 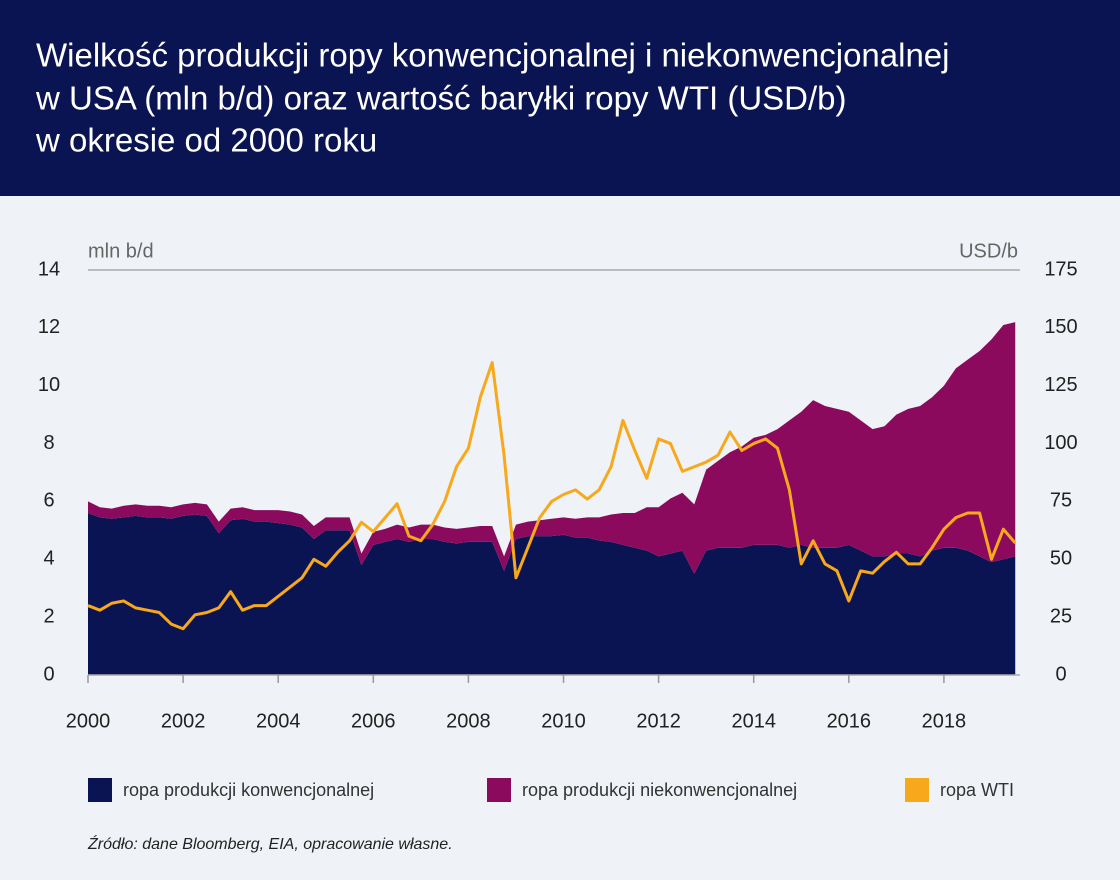 What do you see at coordinates (206, 140) in the screenshot?
I see `chart-title: w okresie od 2000 roku` at bounding box center [206, 140].